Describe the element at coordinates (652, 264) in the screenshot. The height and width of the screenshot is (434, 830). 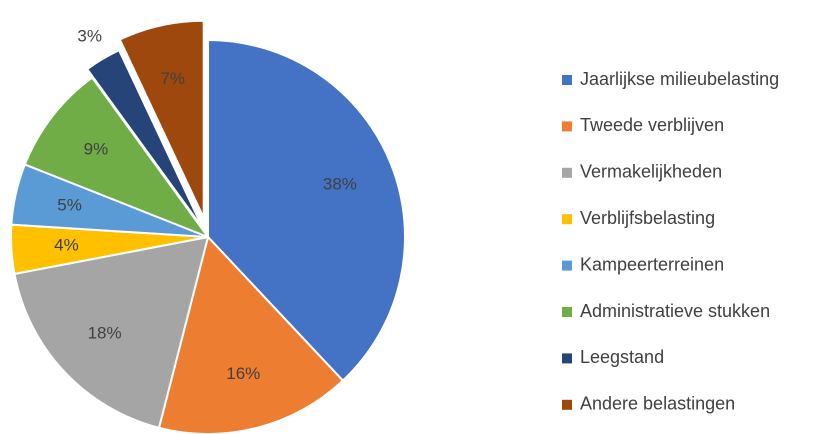
I see `legend-label: Kampeerterreinen` at that location.